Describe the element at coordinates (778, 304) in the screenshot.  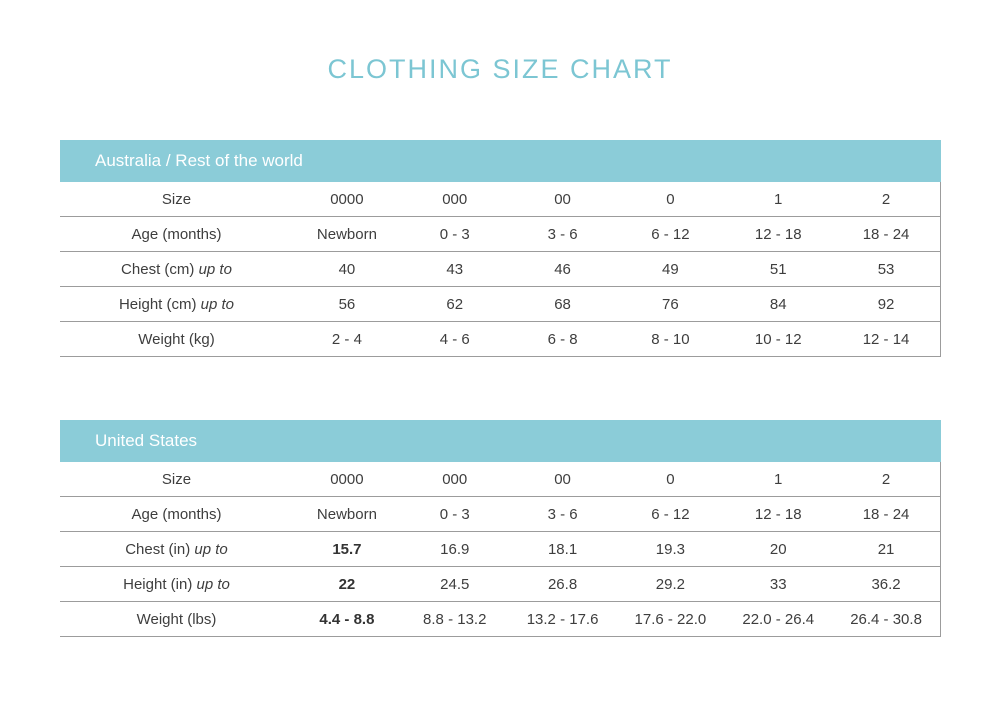
I see `value-cell: 84` at that location.